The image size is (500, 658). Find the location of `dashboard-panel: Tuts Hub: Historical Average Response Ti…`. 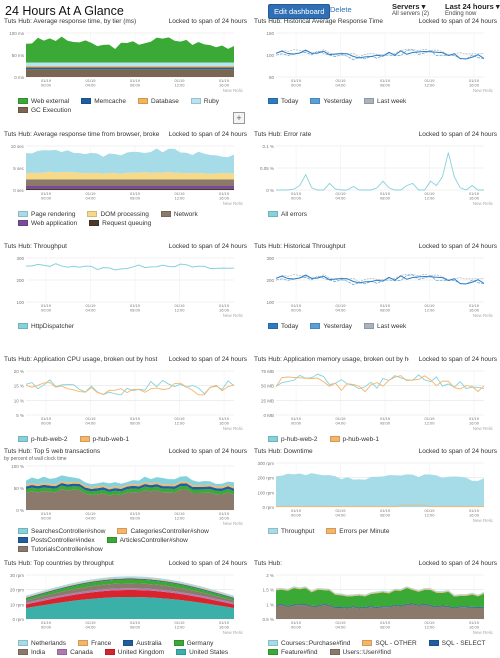

dashboard-panel: Tuts Hub: Historical Average Response Ti… is located at coordinates (376, 70).